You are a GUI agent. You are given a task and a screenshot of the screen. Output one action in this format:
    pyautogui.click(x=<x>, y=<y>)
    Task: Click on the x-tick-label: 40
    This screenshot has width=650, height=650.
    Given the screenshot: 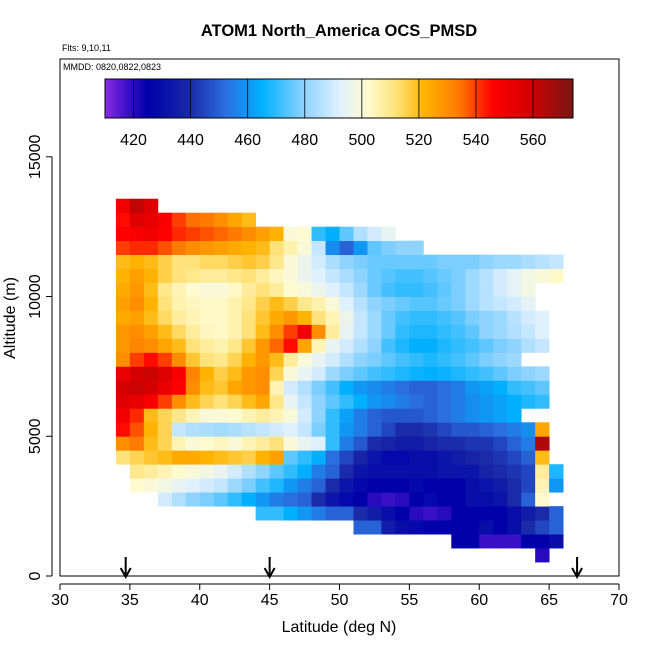 What is the action you would take?
    pyautogui.click(x=200, y=600)
    